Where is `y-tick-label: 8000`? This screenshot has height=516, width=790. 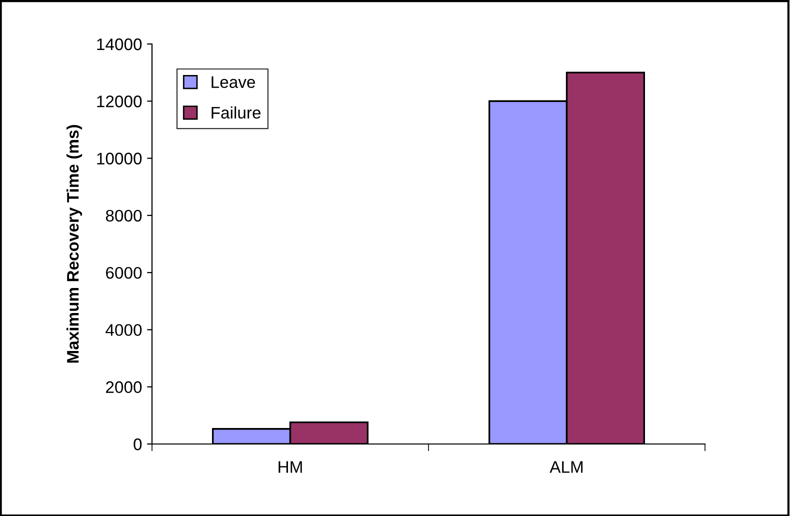 y-tick-label: 8000 is located at coordinates (124, 216).